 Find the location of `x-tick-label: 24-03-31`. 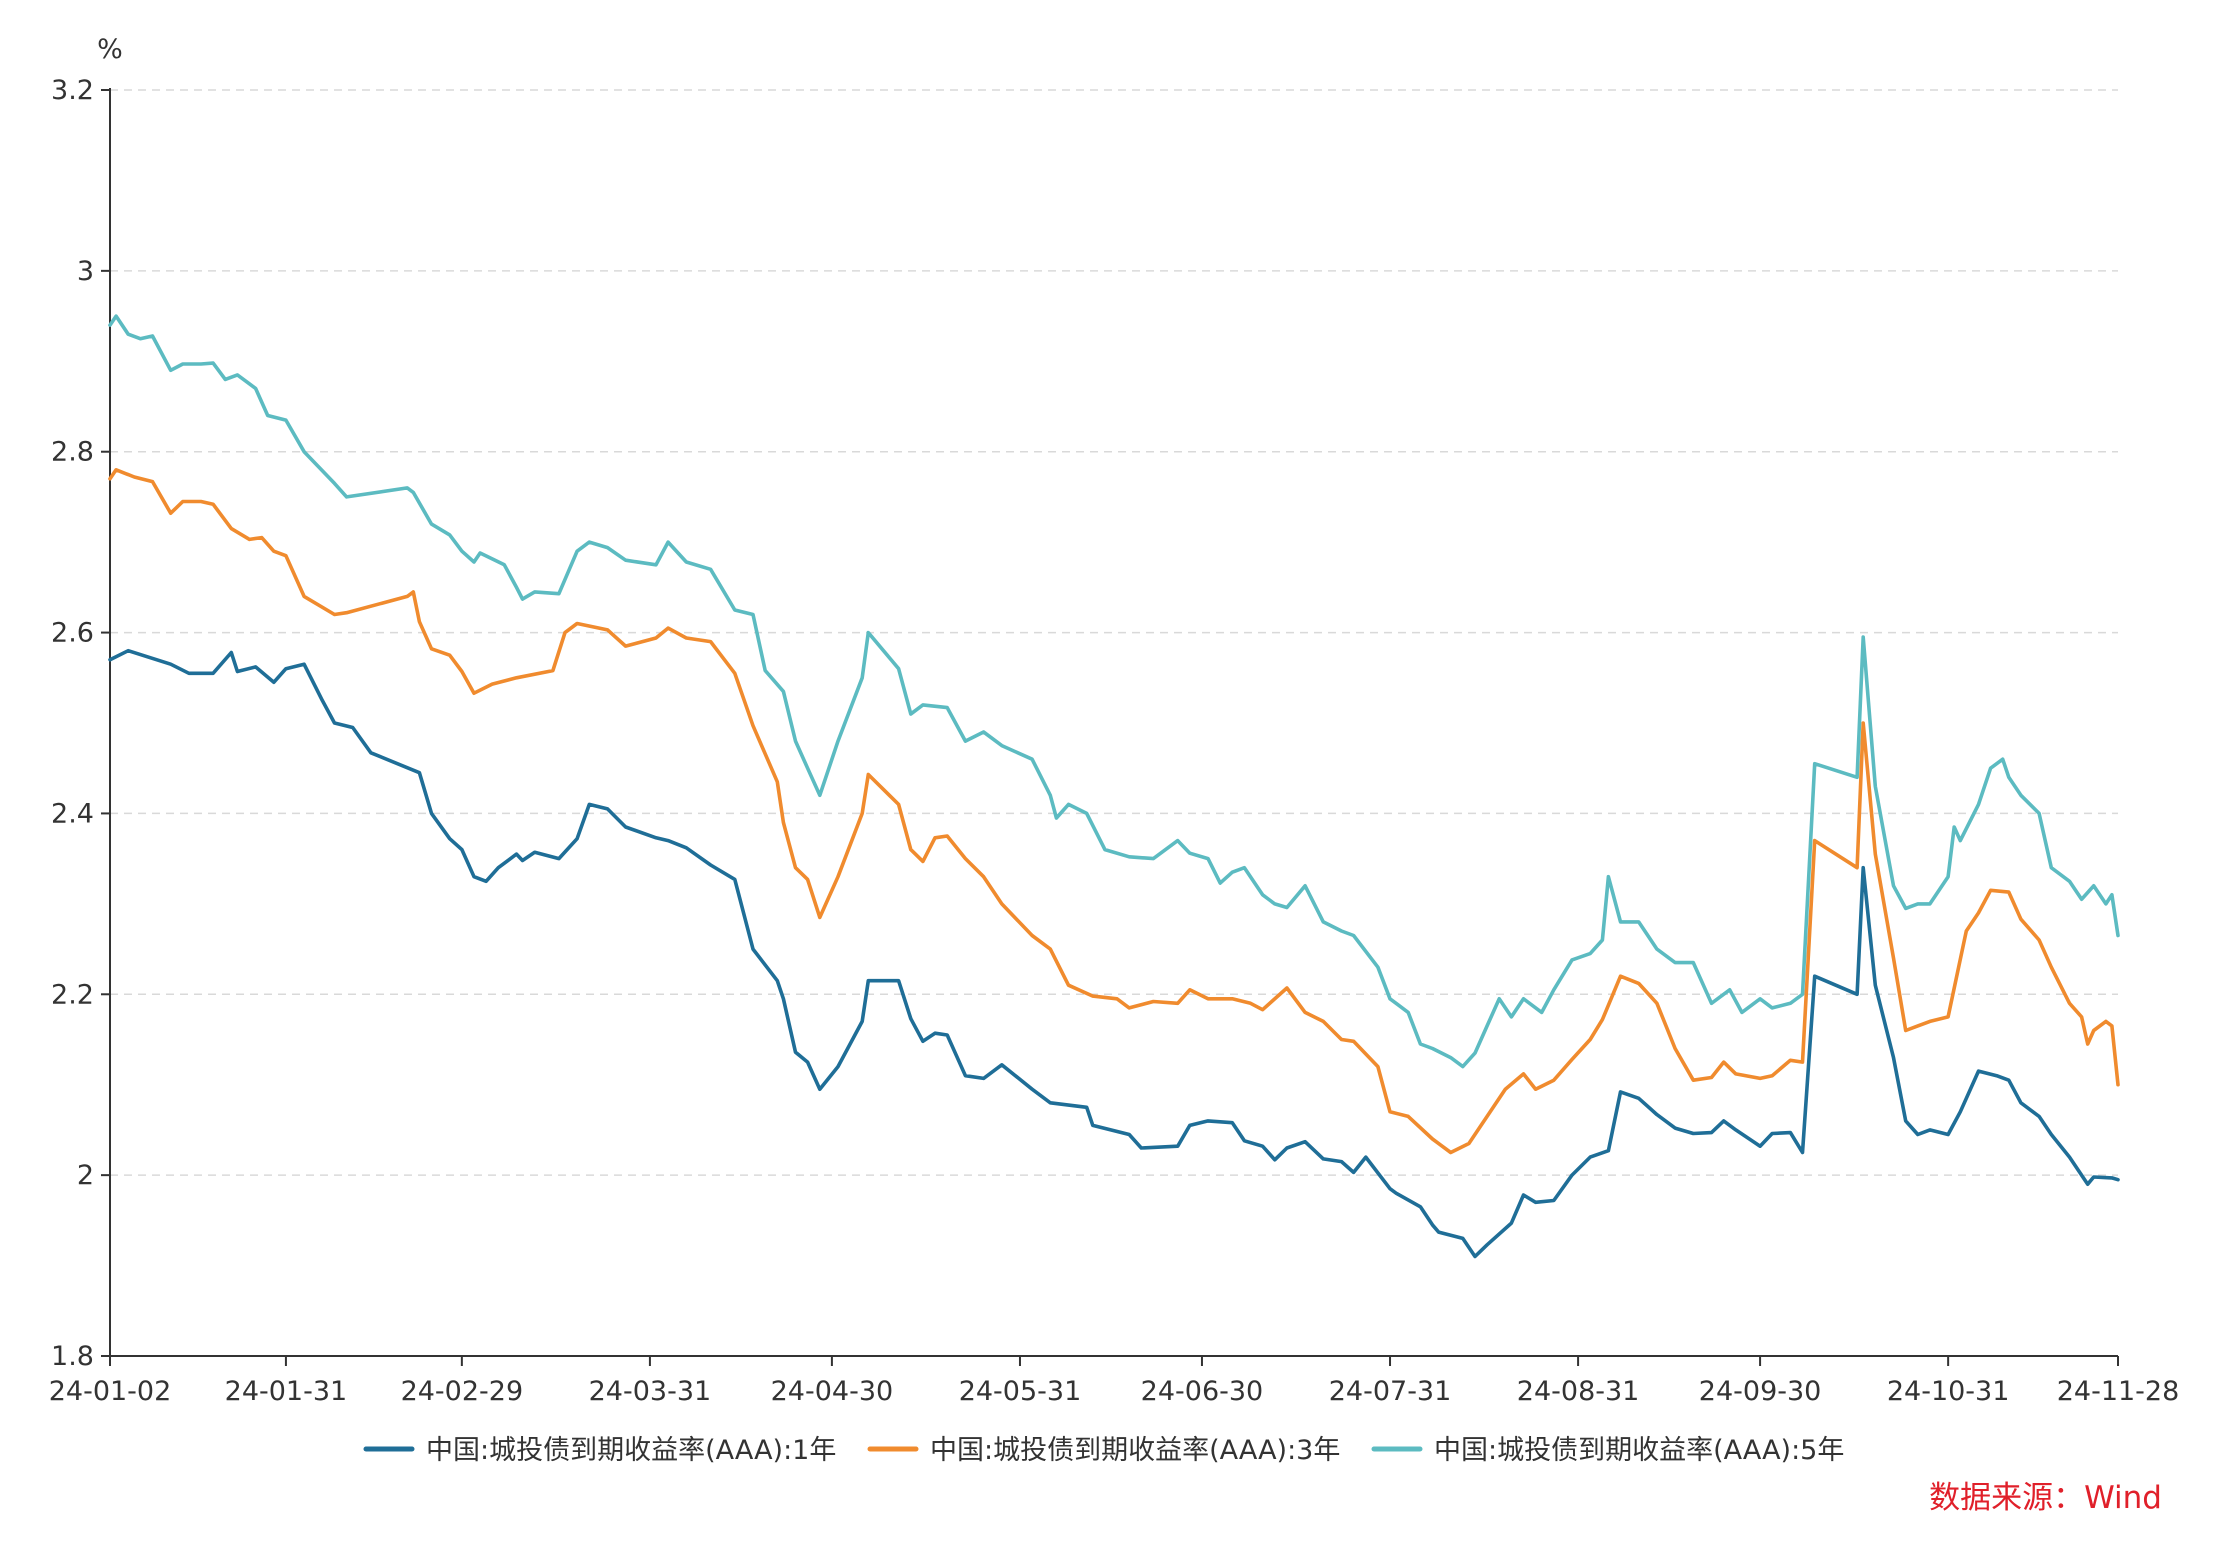

x-tick-label: 24-03-31 is located at coordinates (650, 1391).